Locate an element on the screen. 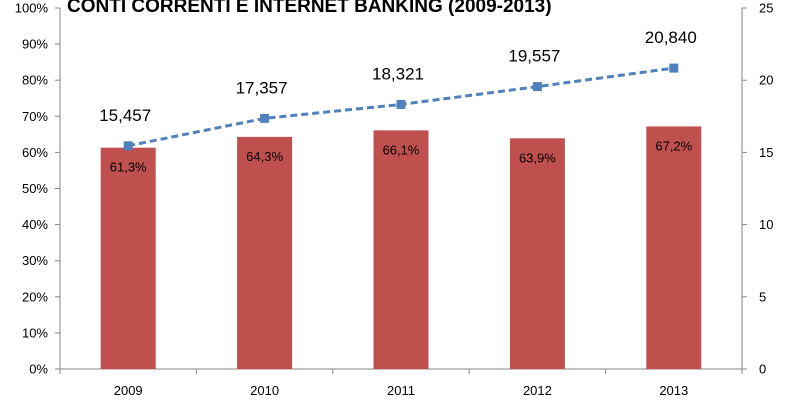 The width and height of the screenshot is (794, 400). y-left-tick-label: 50% is located at coordinates (35, 188).